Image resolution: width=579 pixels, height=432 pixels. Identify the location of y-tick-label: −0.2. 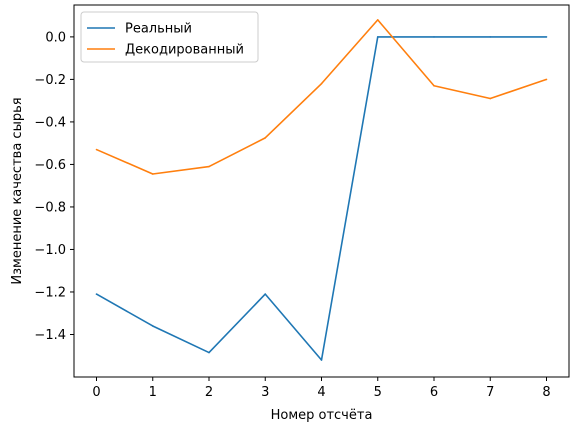
(50, 80).